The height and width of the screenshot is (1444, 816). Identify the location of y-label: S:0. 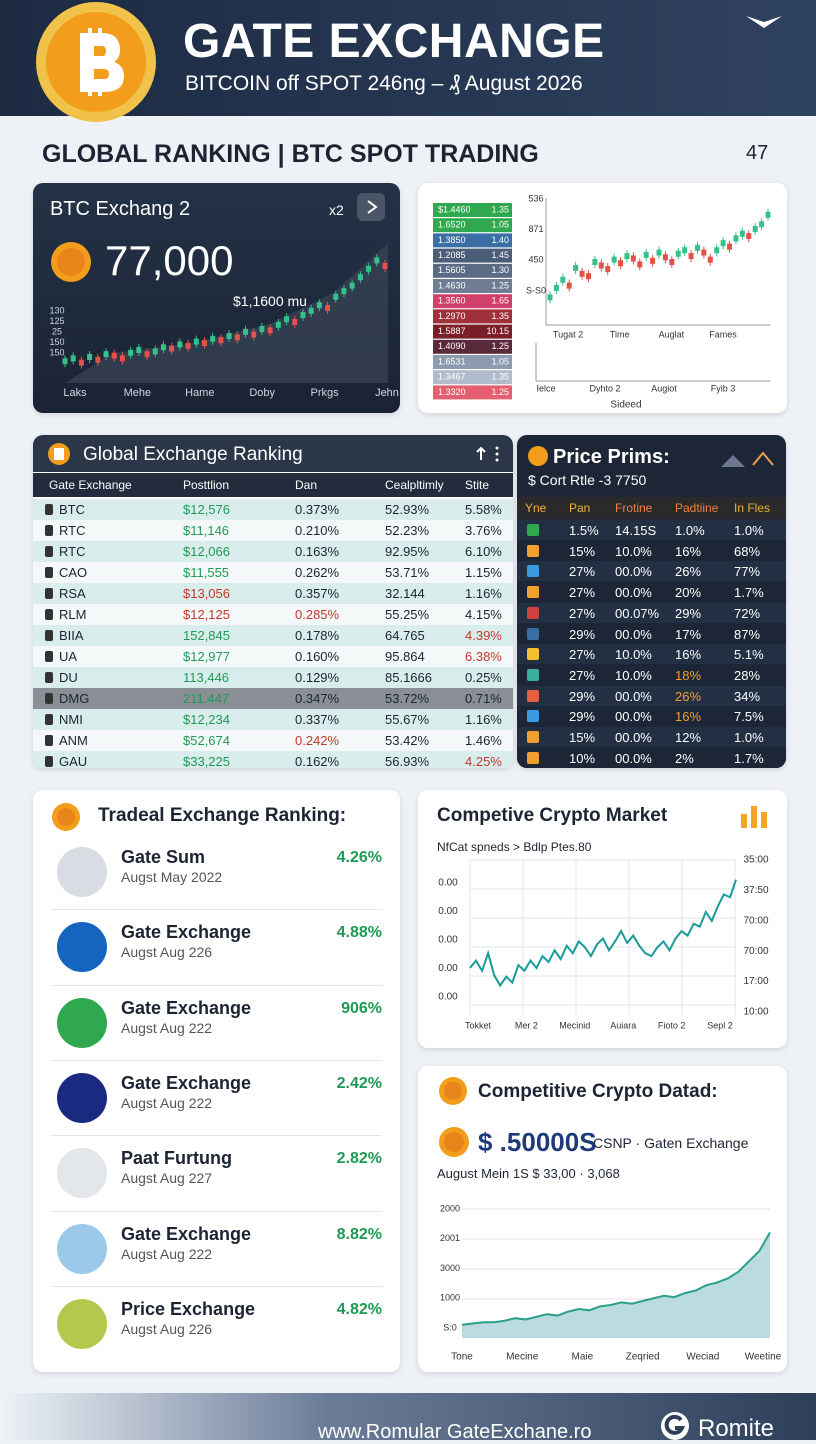
(450, 1327).